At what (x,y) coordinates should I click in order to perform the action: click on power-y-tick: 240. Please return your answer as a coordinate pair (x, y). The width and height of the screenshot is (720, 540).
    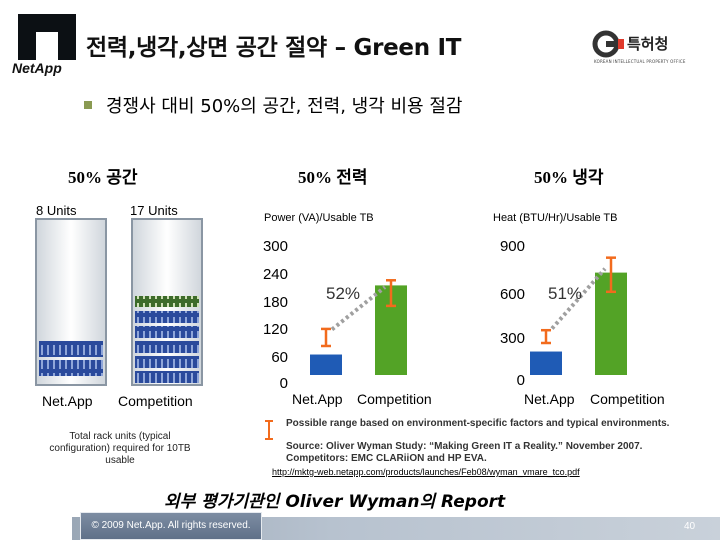
    Looking at the image, I should click on (275, 274).